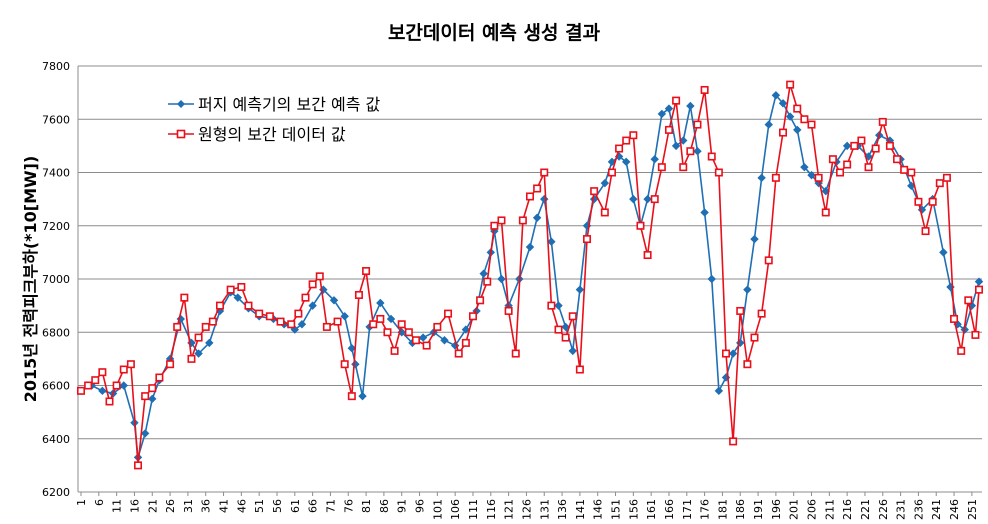 Image resolution: width=988 pixels, height=524 pixels. Describe the element at coordinates (865, 509) in the screenshot. I see `x-tick-label: 221` at that location.